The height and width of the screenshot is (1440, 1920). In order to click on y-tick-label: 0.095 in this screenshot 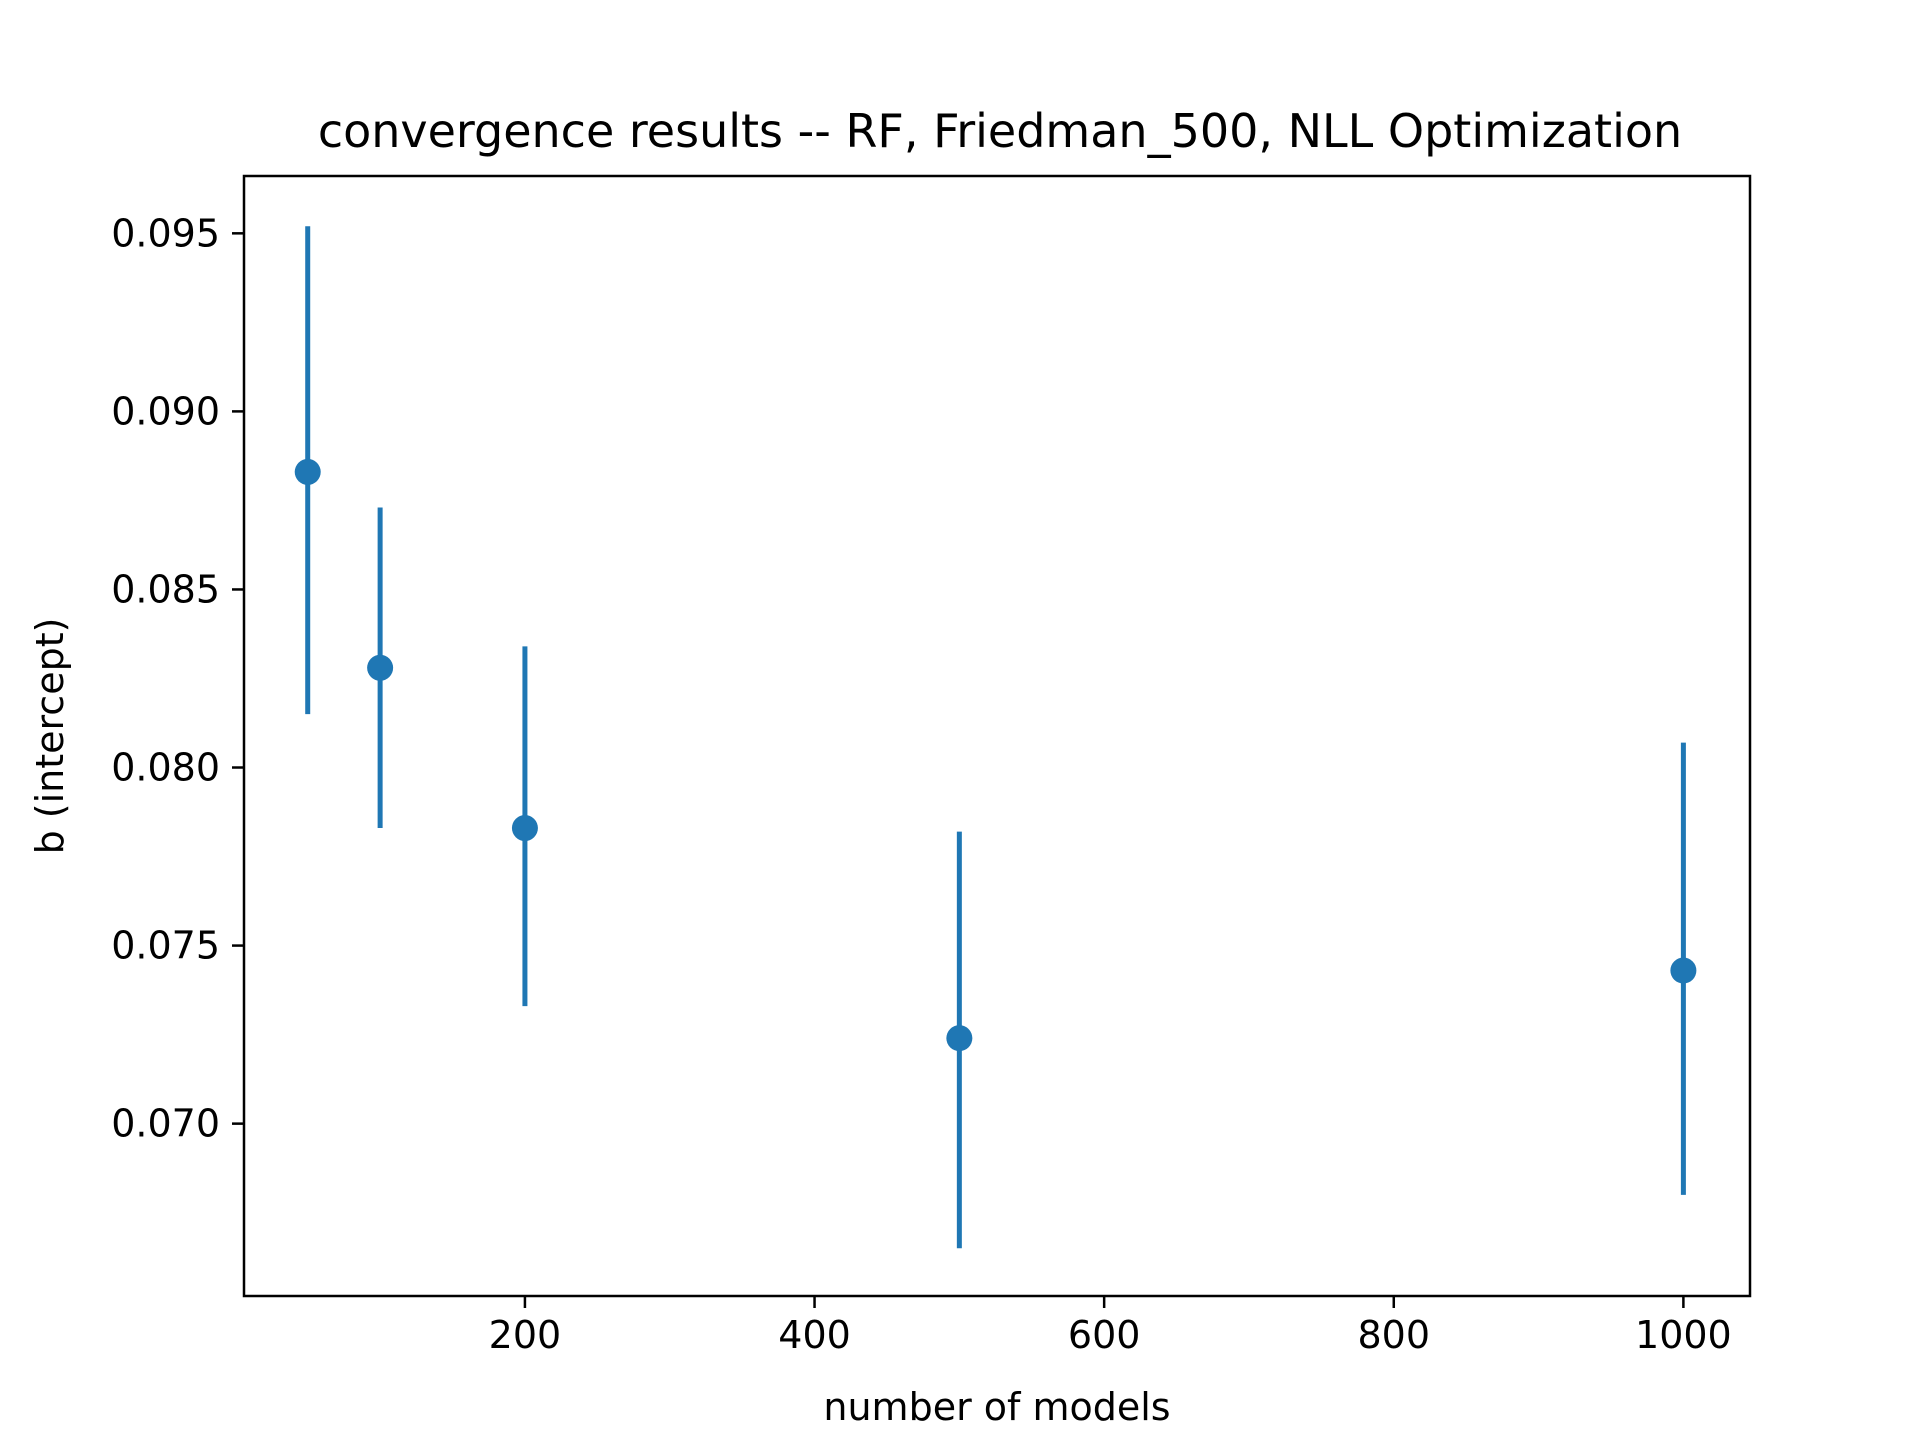, I will do `click(165, 233)`.